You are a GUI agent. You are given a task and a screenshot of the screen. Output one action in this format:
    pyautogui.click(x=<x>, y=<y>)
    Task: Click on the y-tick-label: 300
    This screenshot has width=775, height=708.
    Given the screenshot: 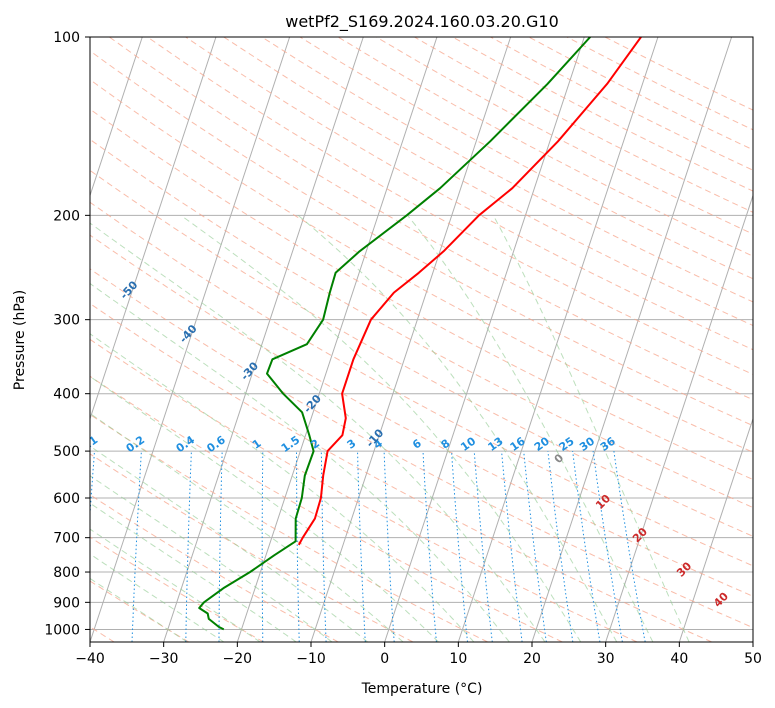 What is the action you would take?
    pyautogui.click(x=66, y=321)
    